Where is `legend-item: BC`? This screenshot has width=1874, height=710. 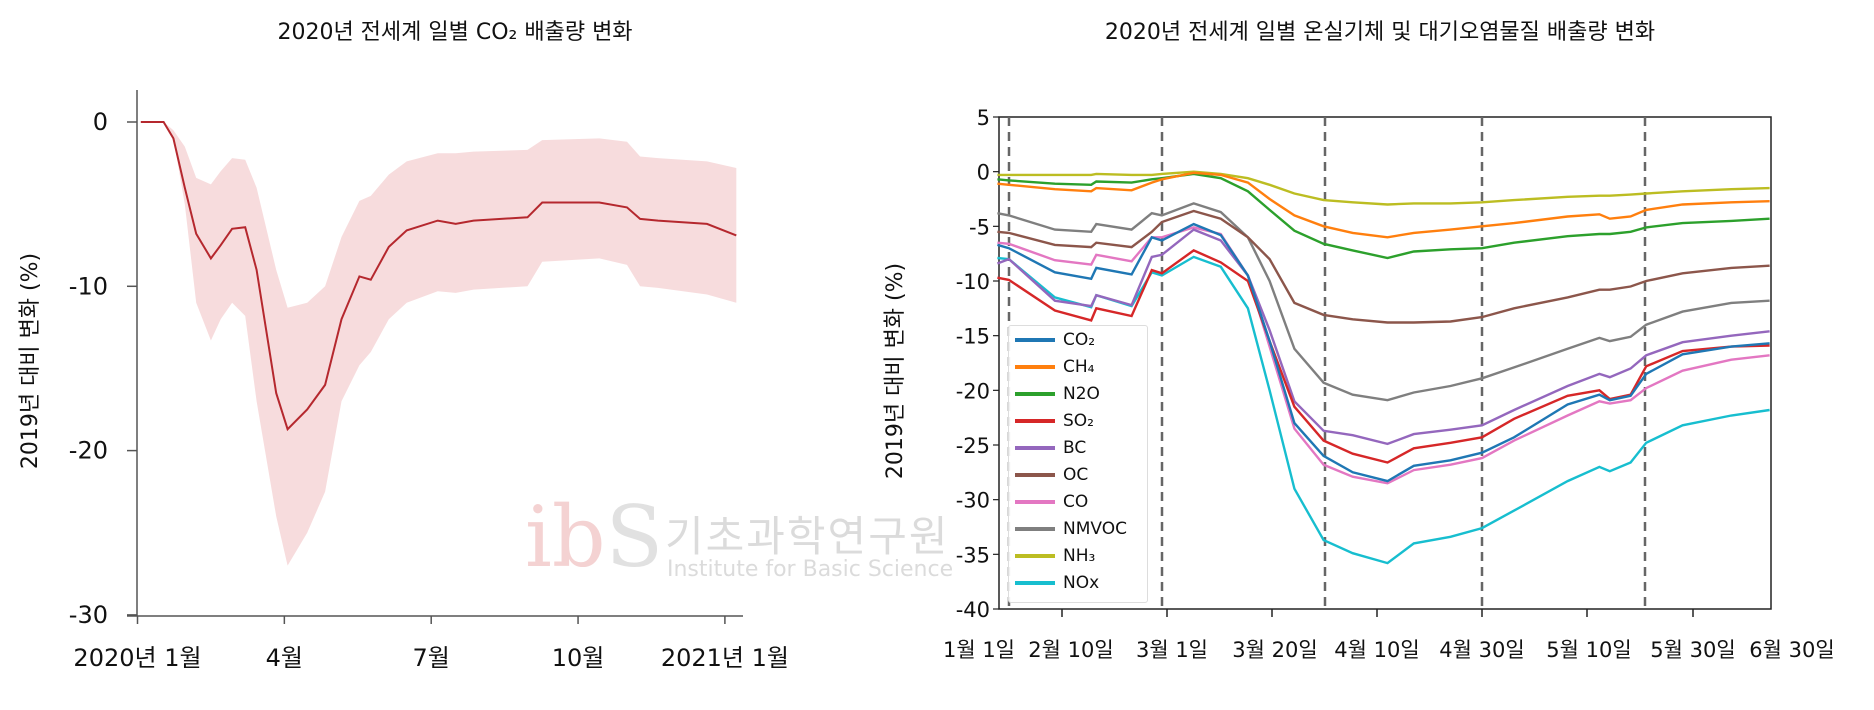
legend-item: BC is located at coordinates (1078, 447).